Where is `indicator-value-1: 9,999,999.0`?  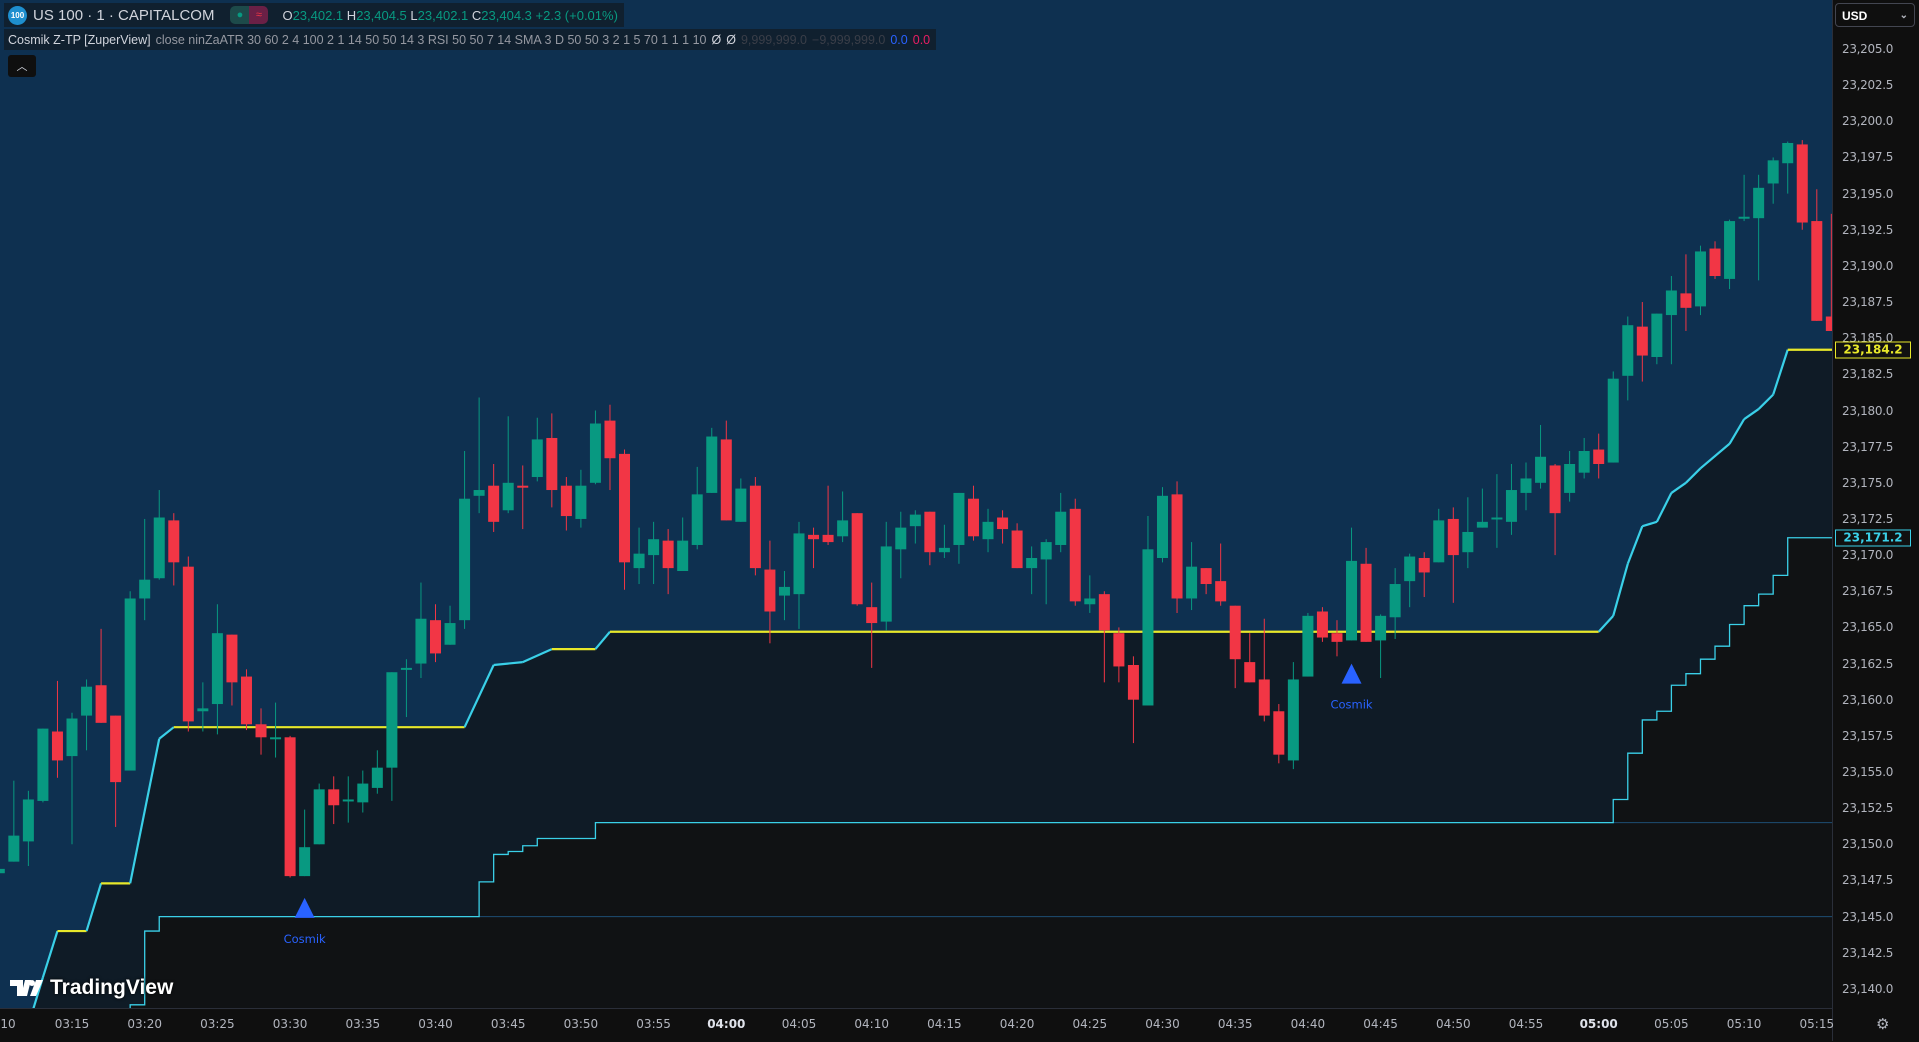 indicator-value-1: 9,999,999.0 is located at coordinates (774, 39).